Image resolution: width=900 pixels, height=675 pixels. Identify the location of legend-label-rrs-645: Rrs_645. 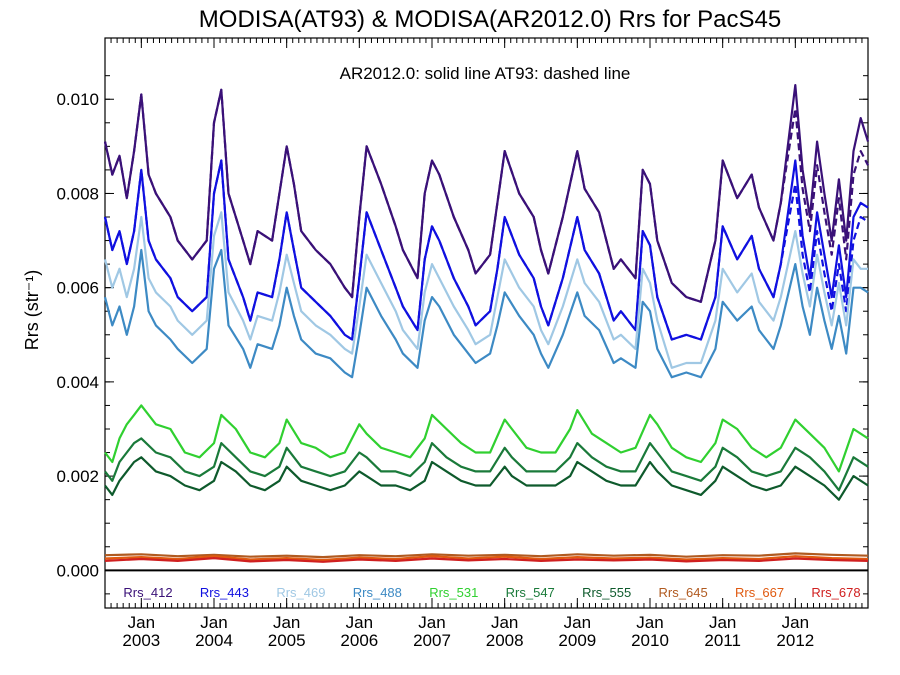
(683, 592).